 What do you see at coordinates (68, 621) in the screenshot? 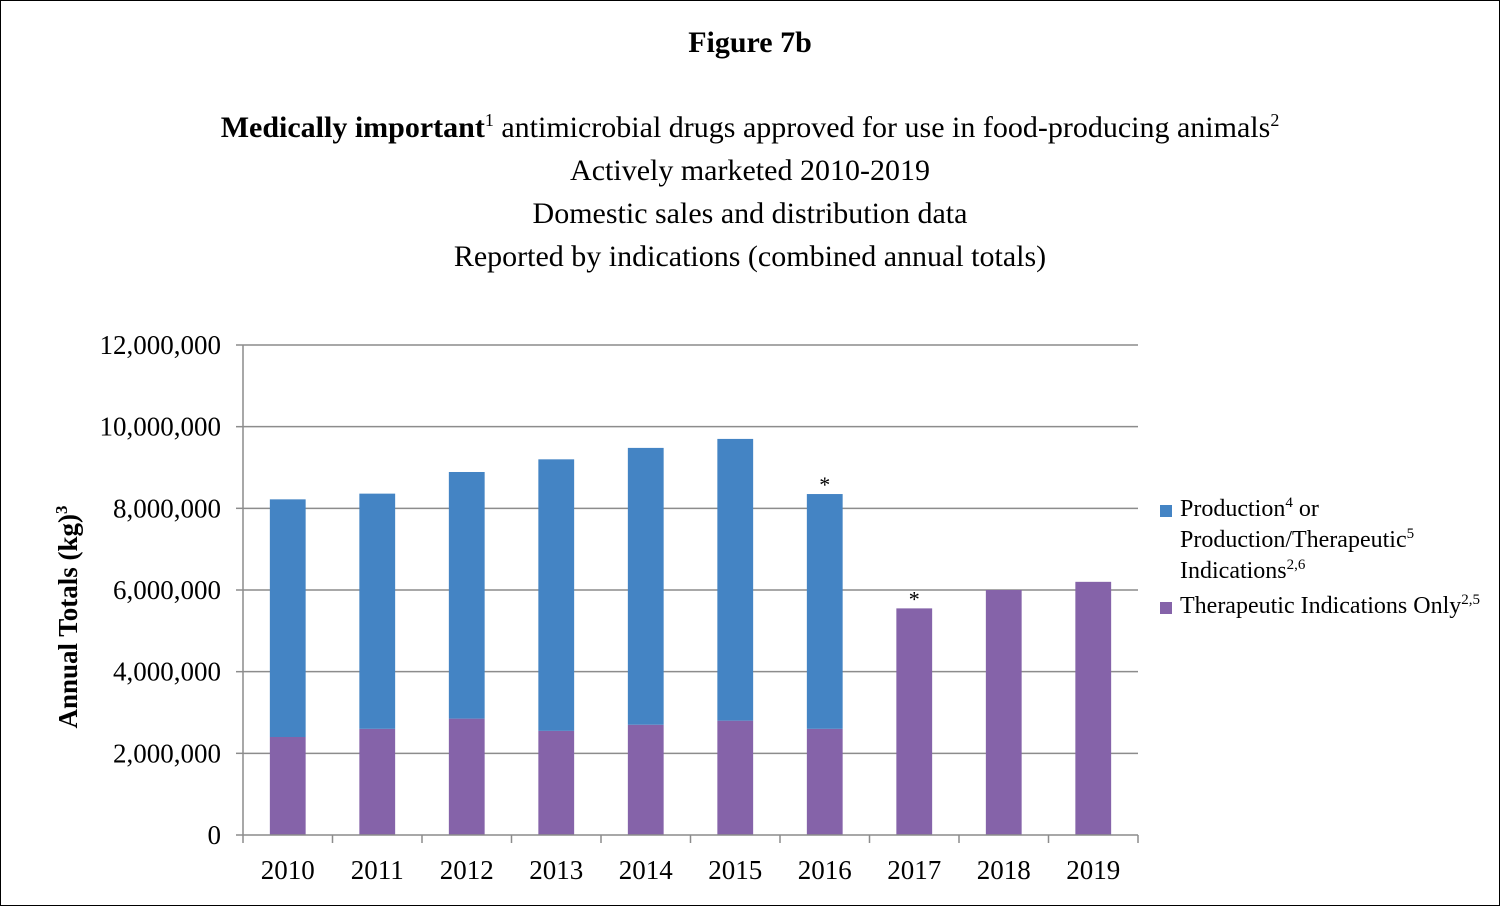
I see `y-axis-label-text: Annual Totals (kg)` at bounding box center [68, 621].